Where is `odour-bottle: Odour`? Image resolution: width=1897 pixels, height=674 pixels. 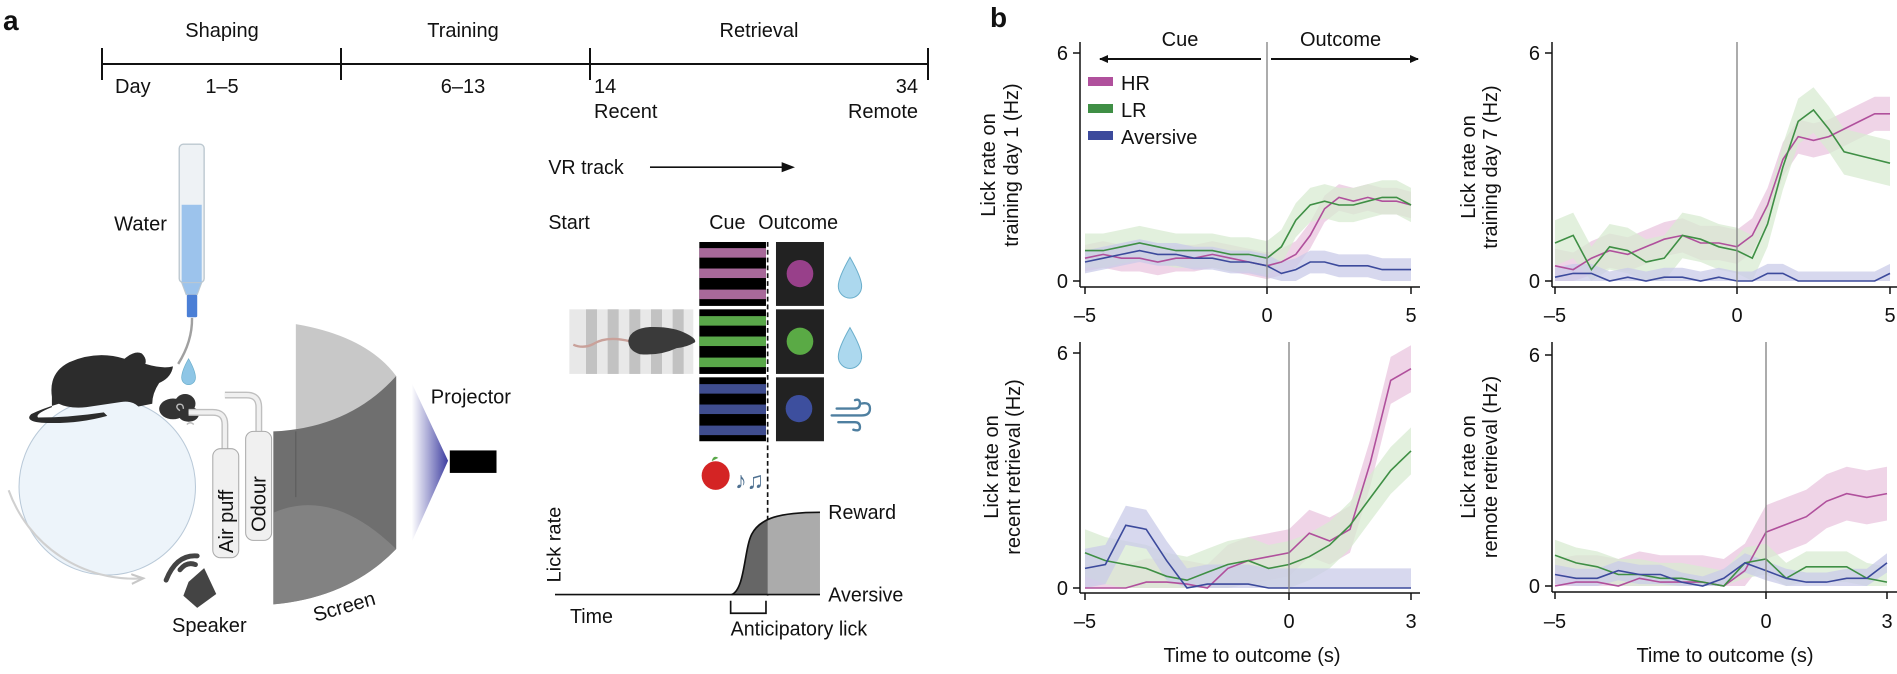
odour-bottle: Odour is located at coordinates (248, 466).